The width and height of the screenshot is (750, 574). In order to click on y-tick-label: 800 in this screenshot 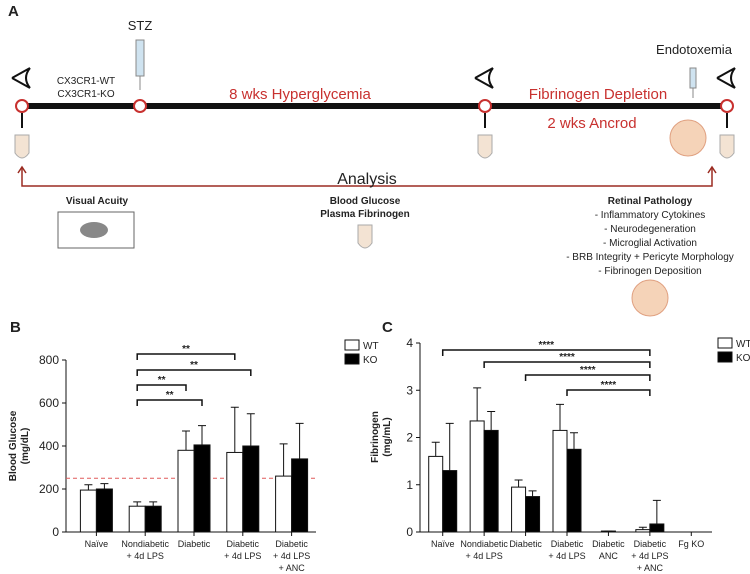, I will do `click(49, 360)`.